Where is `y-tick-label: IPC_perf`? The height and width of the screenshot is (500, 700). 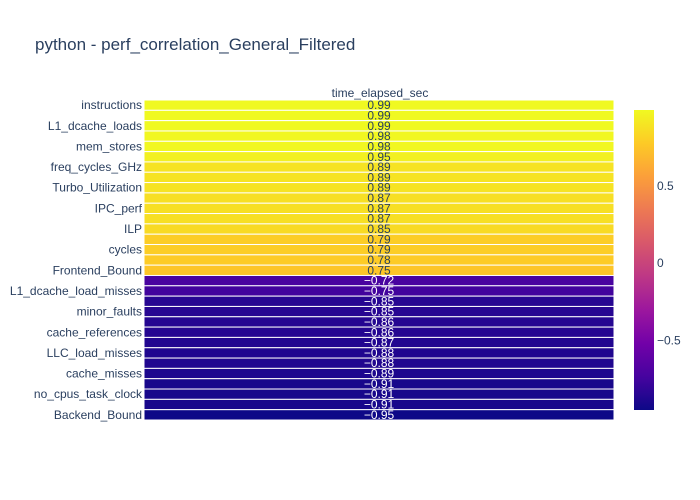 y-tick-label: IPC_perf is located at coordinates (119, 208).